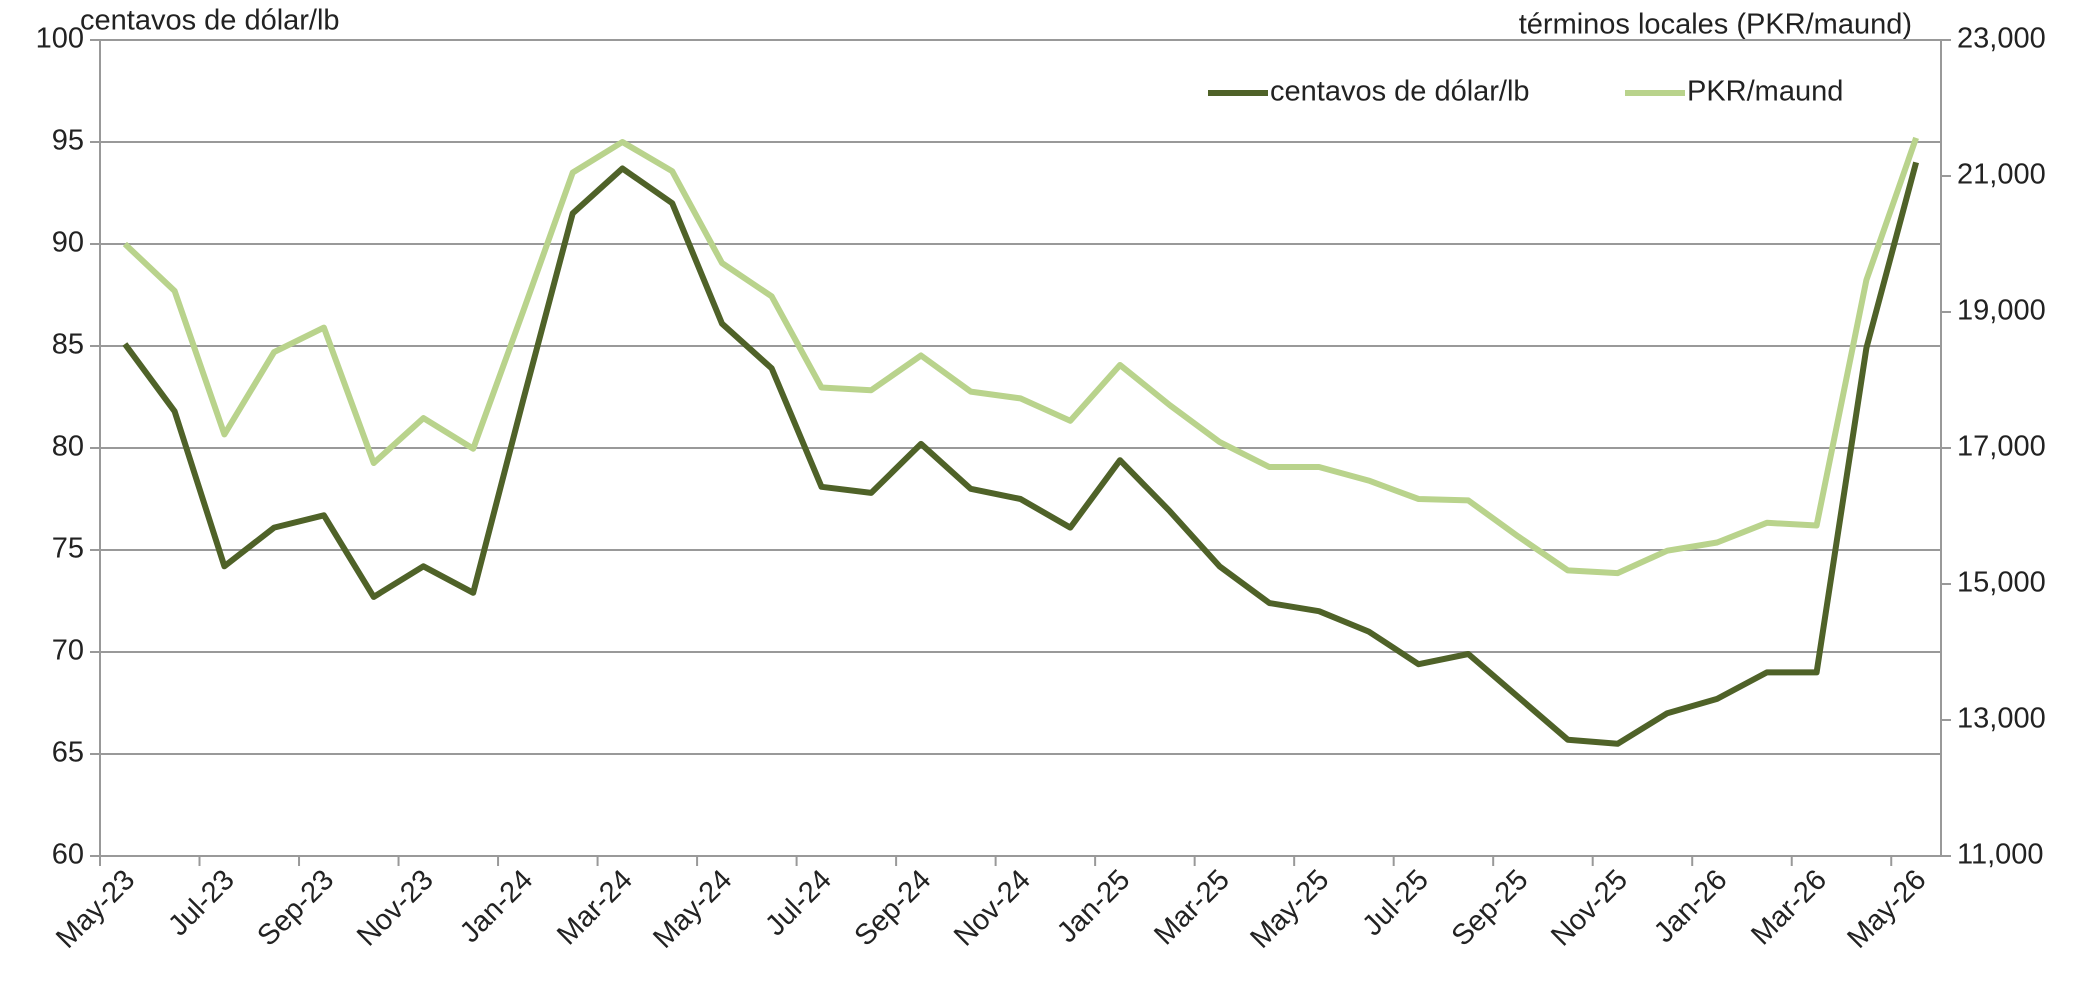 The width and height of the screenshot is (2081, 981). What do you see at coordinates (496, 906) in the screenshot?
I see `x-tick-label: Jan-24` at bounding box center [496, 906].